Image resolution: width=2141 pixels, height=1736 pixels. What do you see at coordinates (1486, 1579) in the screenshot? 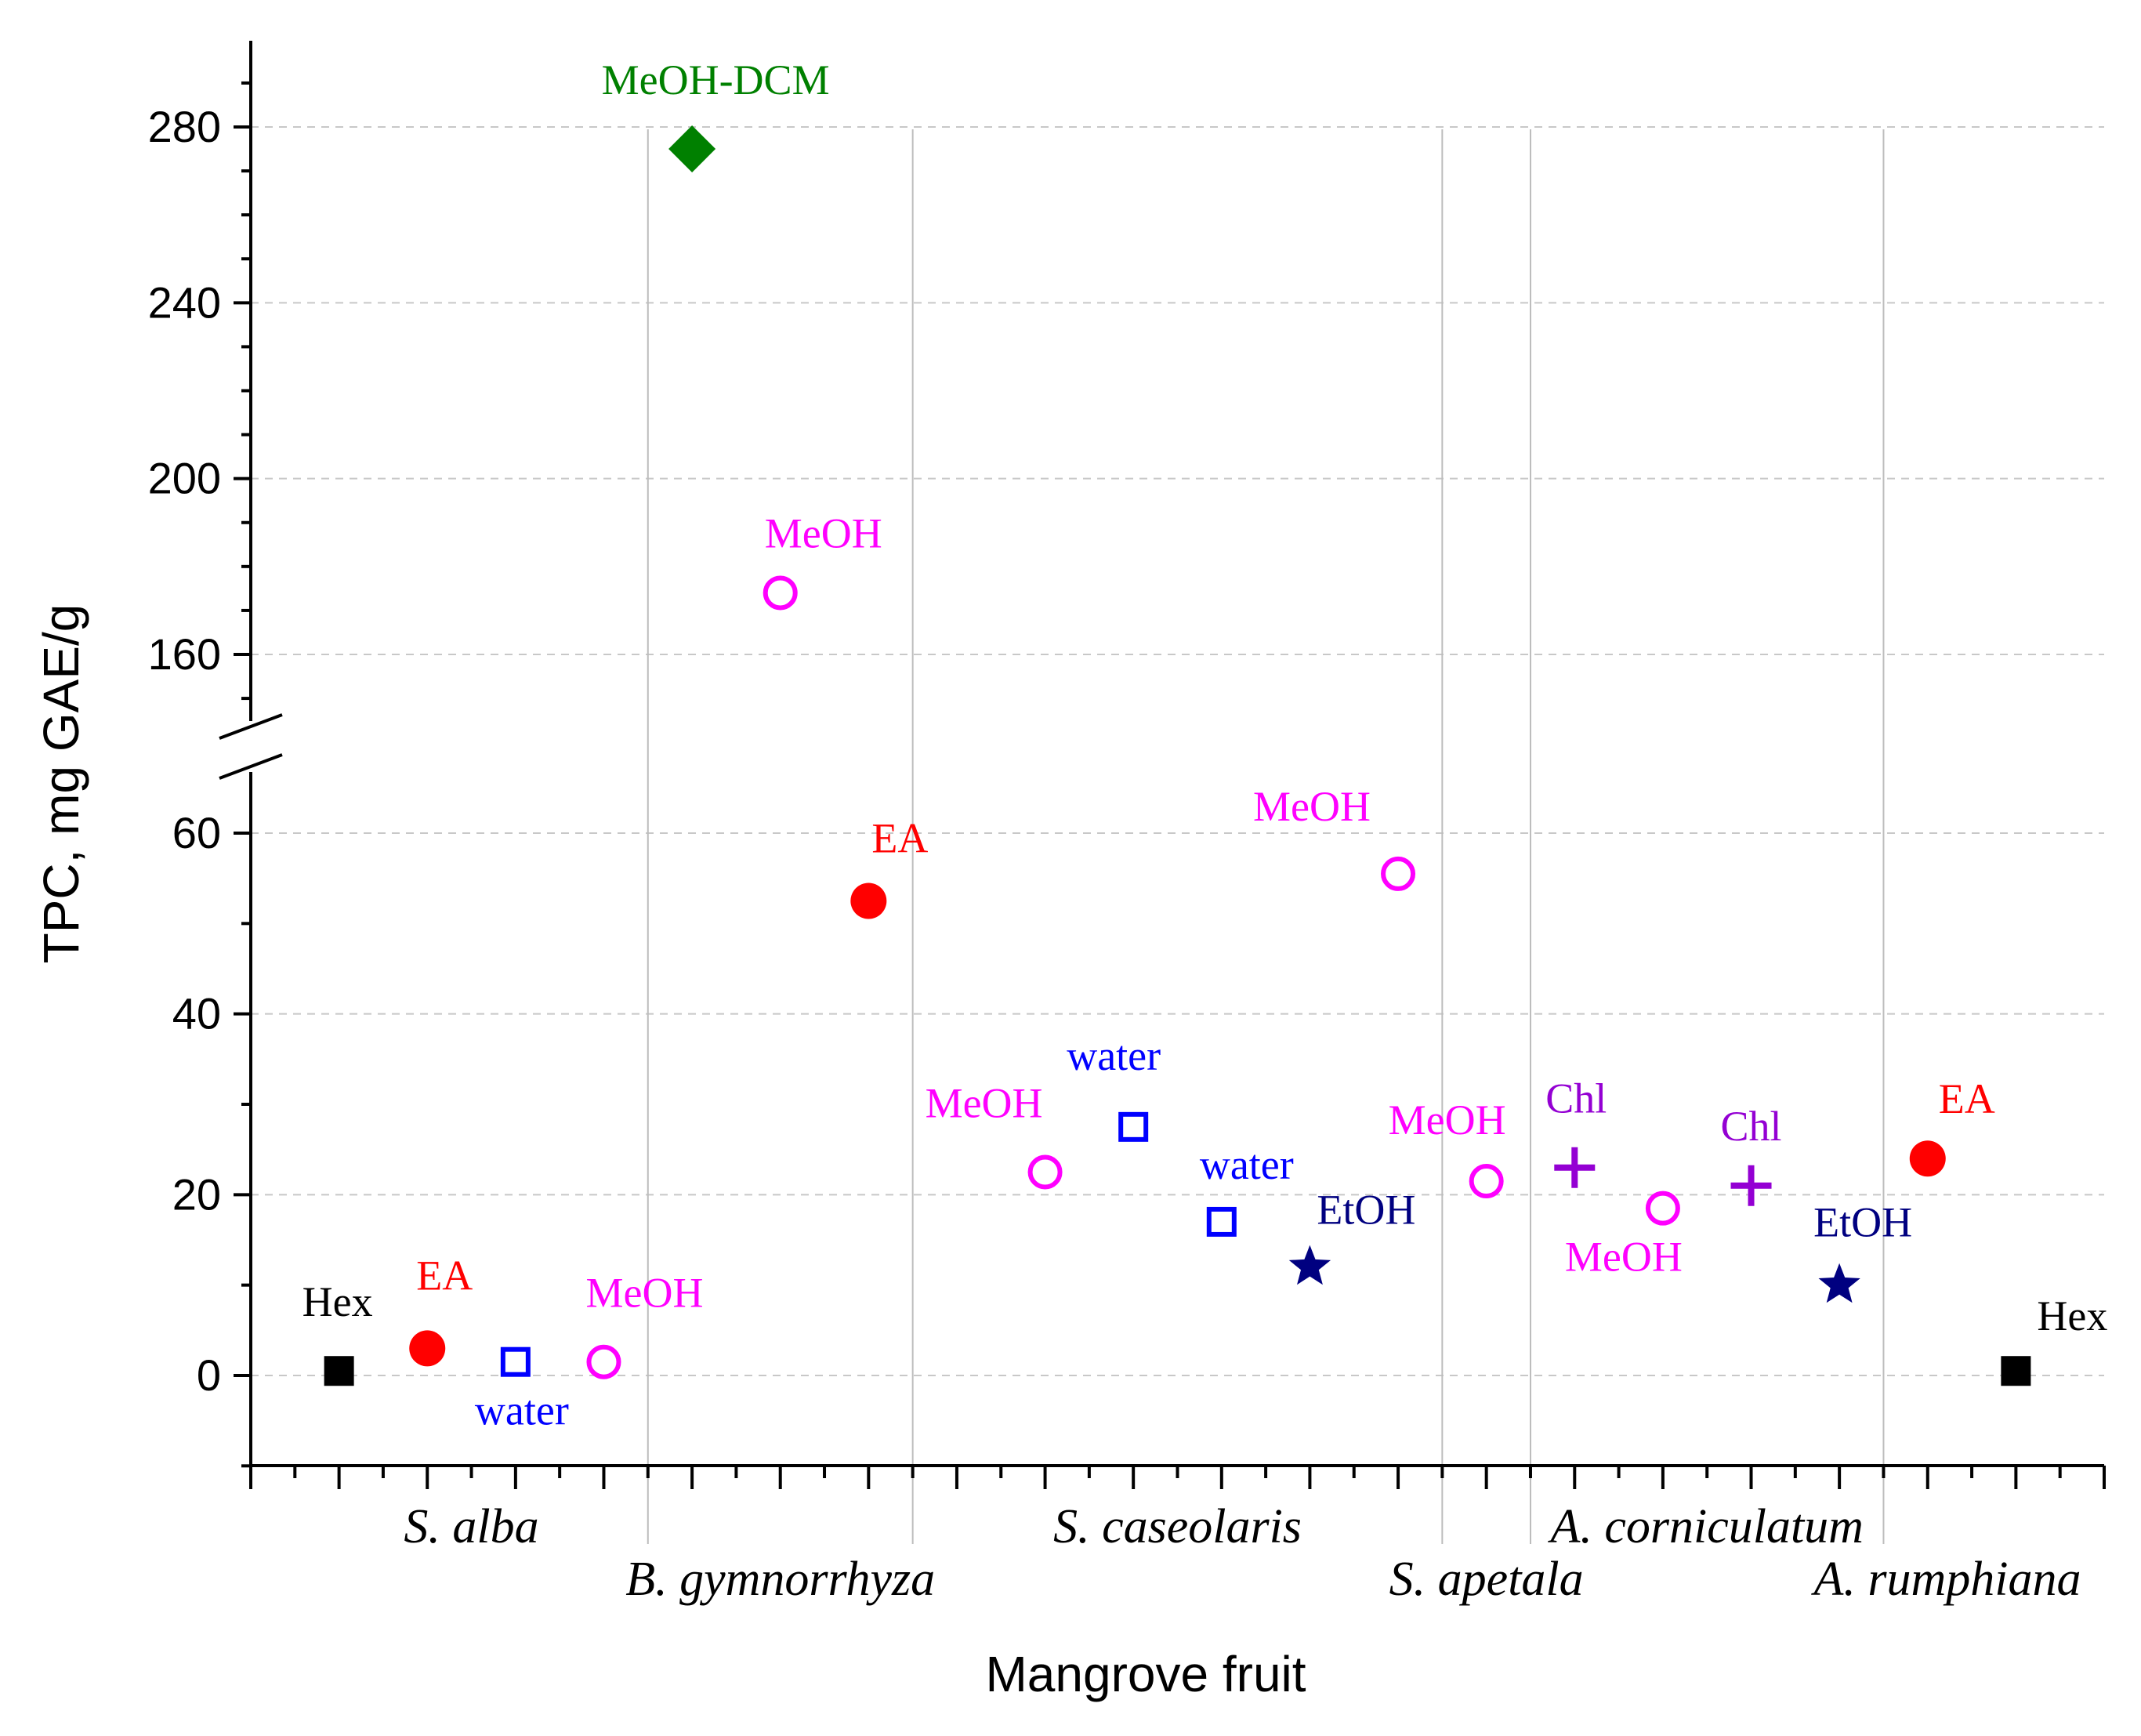
I see `group-label: S. apetala` at bounding box center [1486, 1579].